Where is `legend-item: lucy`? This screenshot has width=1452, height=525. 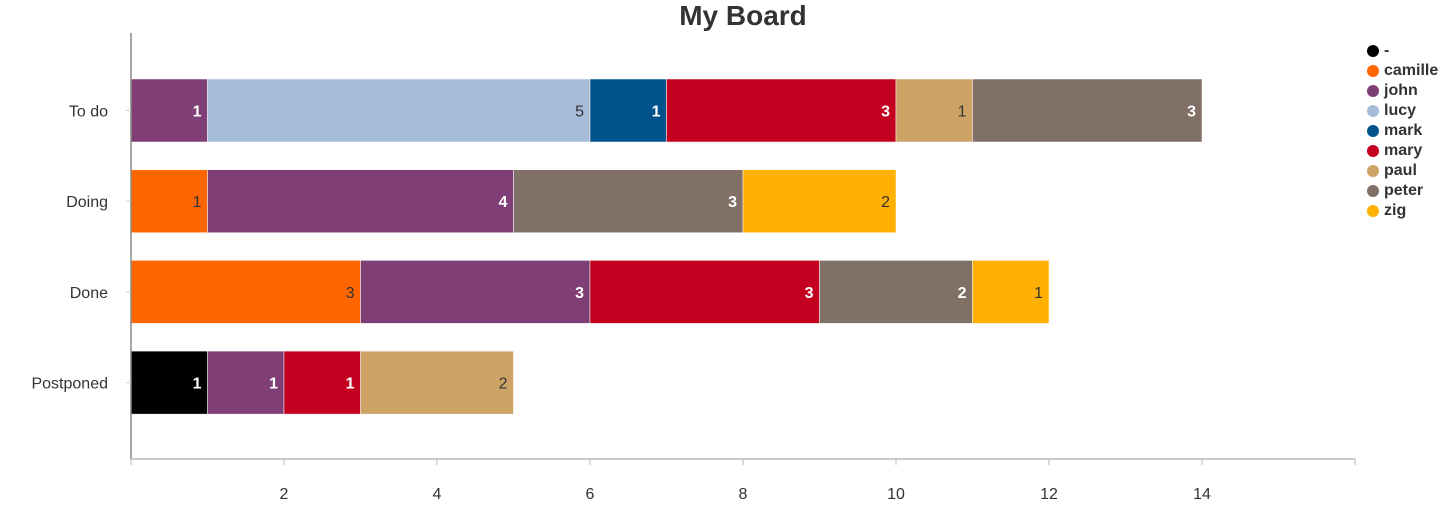
legend-item: lucy is located at coordinates (1402, 111).